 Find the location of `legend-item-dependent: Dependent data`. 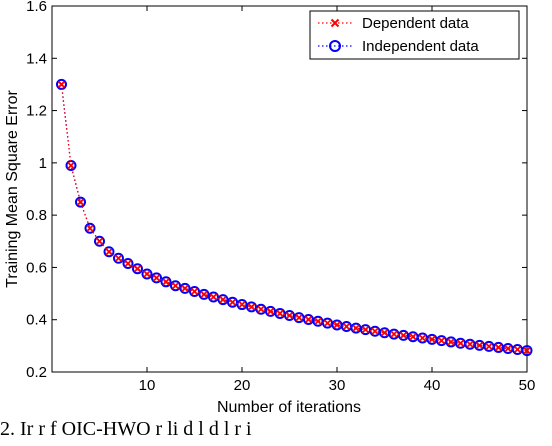

legend-item-dependent: Dependent data is located at coordinates (393, 23).